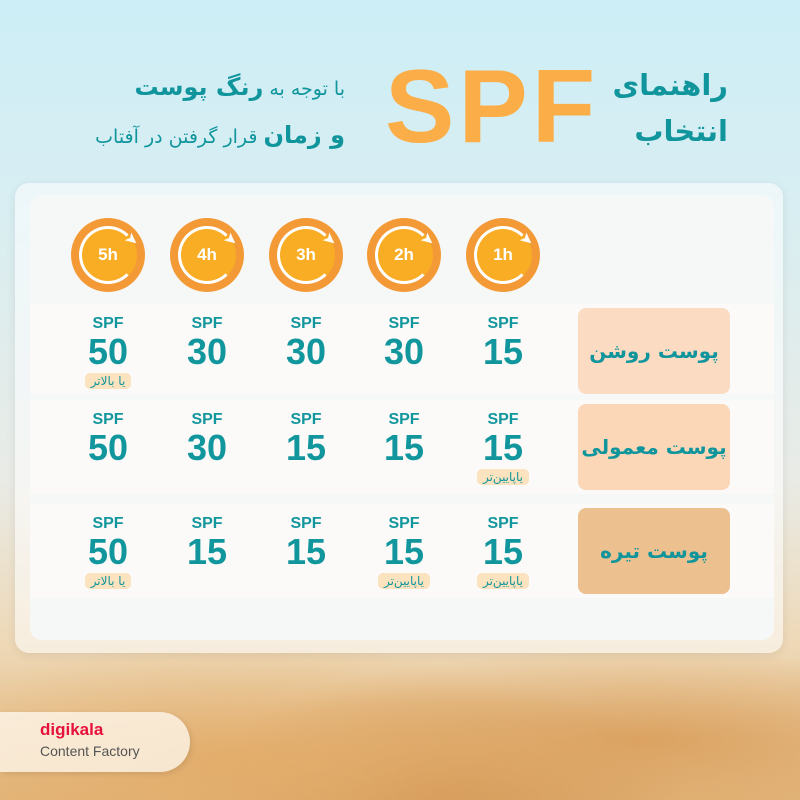 The height and width of the screenshot is (800, 800). I want to click on subtitle-plain-2: قرار گرفتن در آفتاب, so click(176, 137).